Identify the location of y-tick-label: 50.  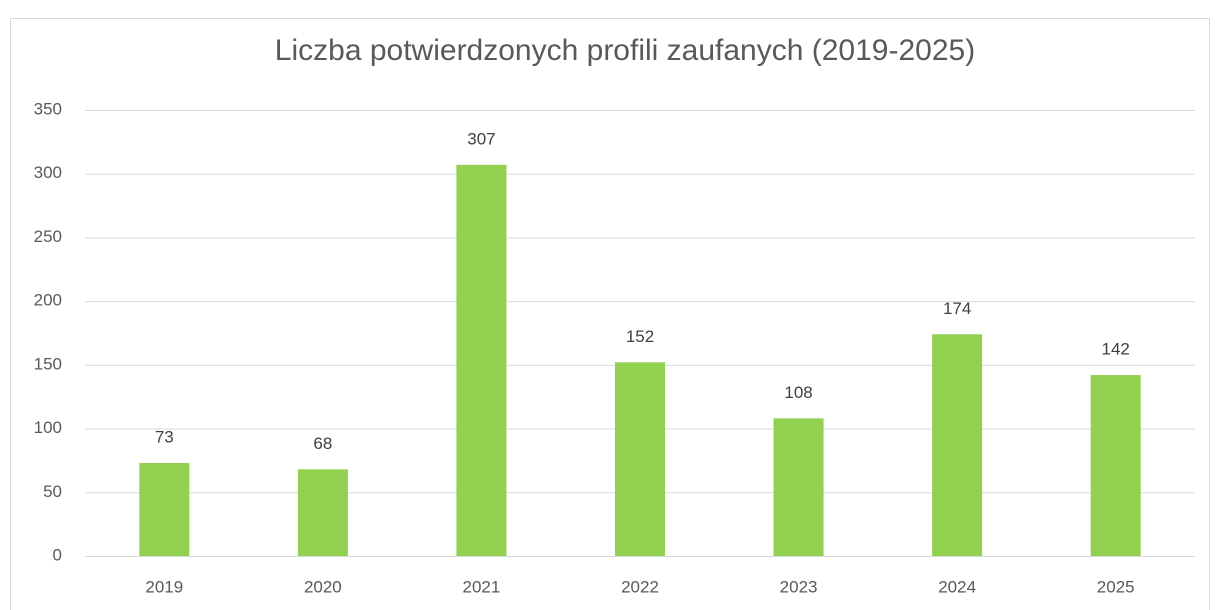
(52, 491).